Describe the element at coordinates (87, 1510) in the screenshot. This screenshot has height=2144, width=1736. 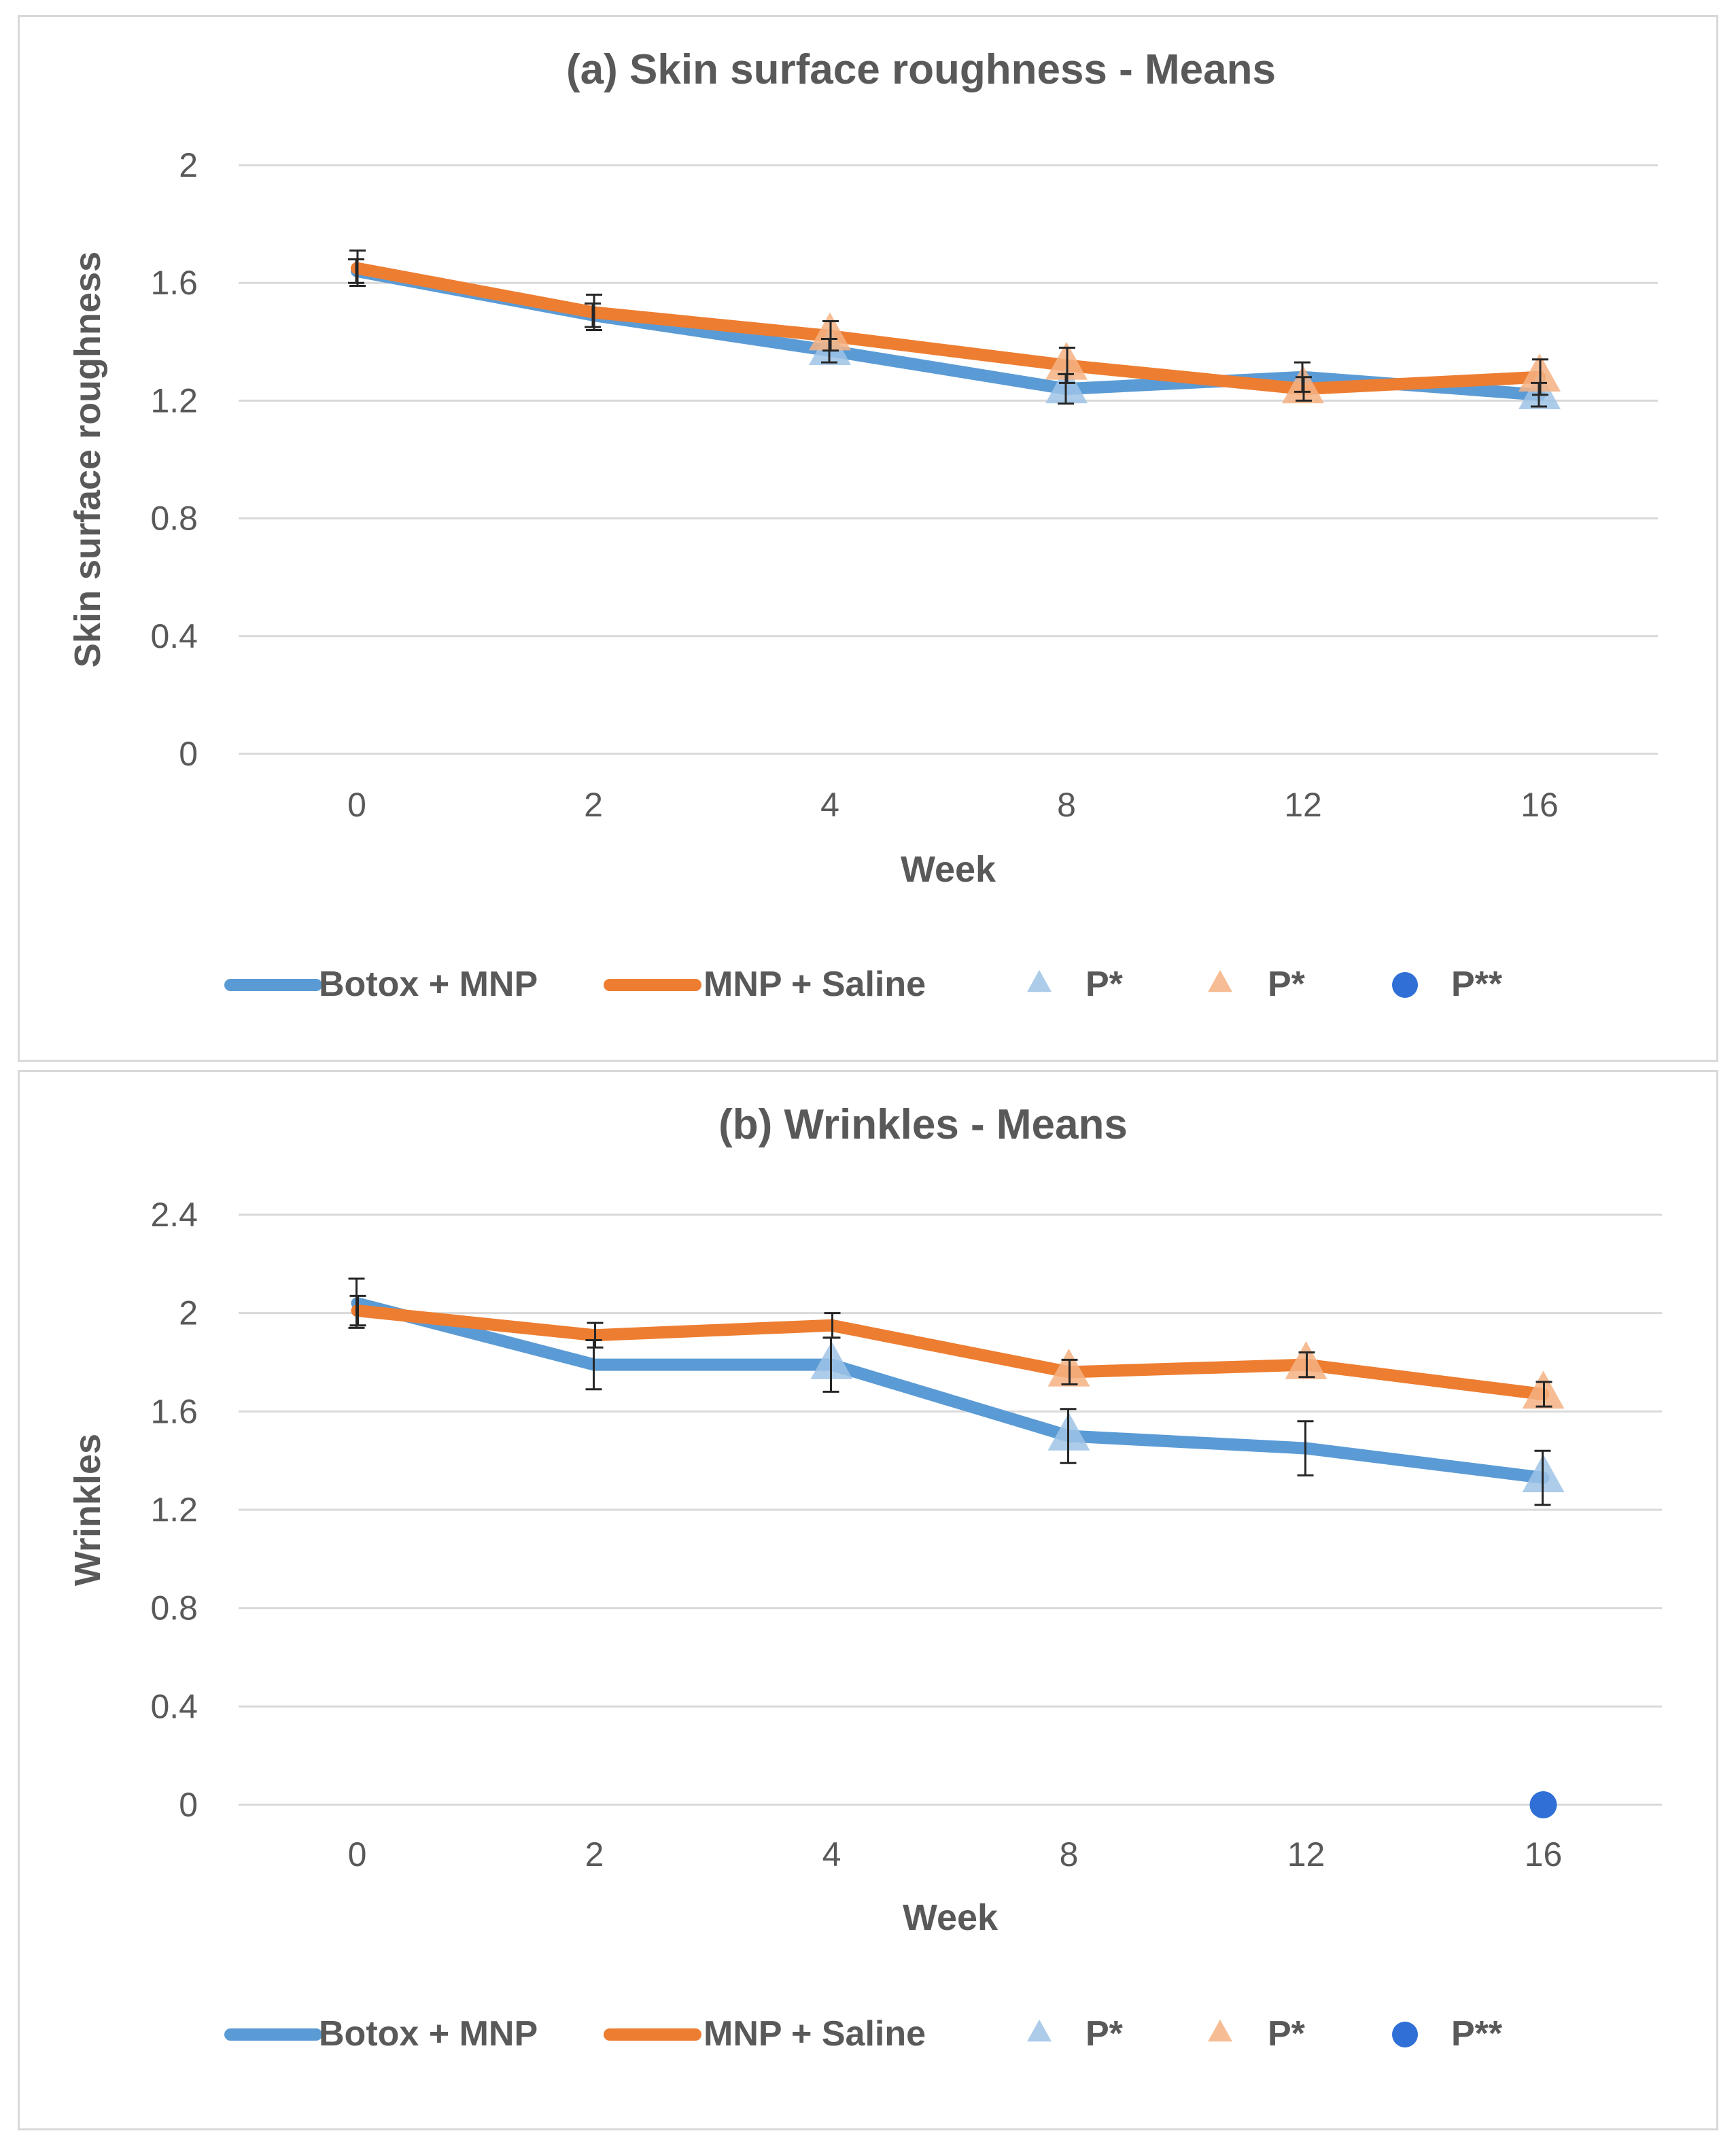
I see `y-axis-title: Wrinkles` at that location.